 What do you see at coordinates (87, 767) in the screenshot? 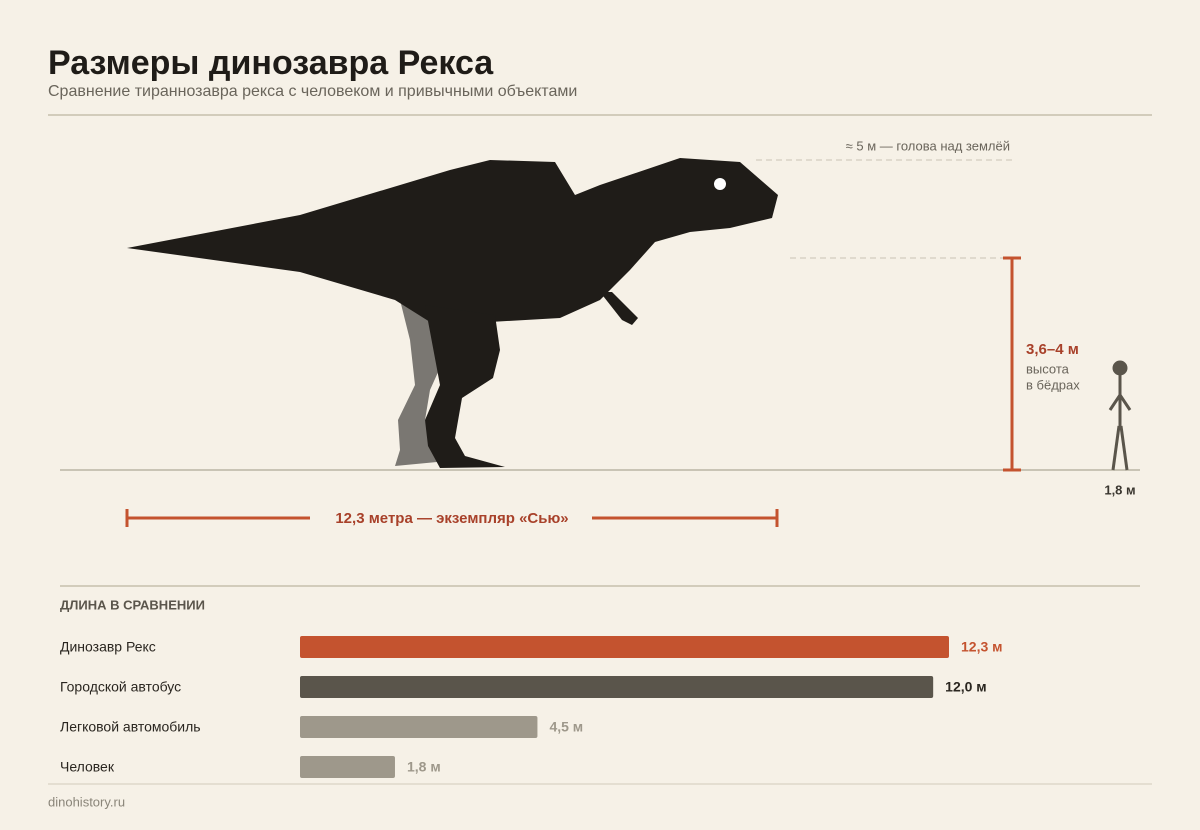
I see `category-label: Человек` at bounding box center [87, 767].